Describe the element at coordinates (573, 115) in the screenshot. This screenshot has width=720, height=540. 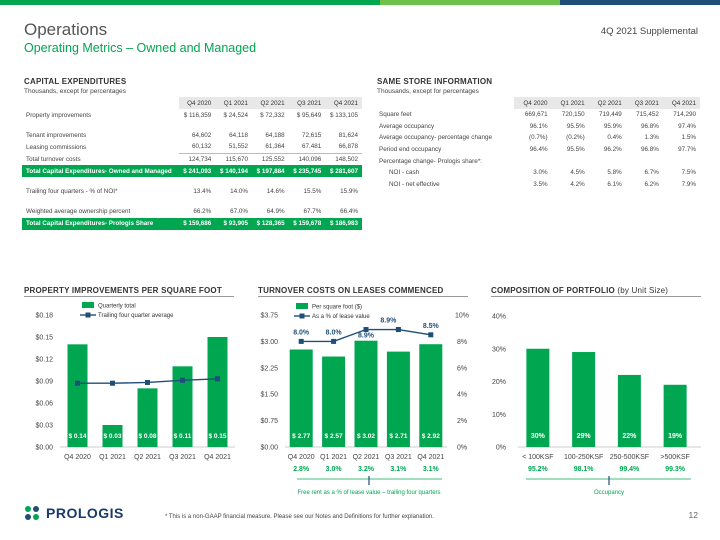
I see `table-cell: 720,150` at that location.